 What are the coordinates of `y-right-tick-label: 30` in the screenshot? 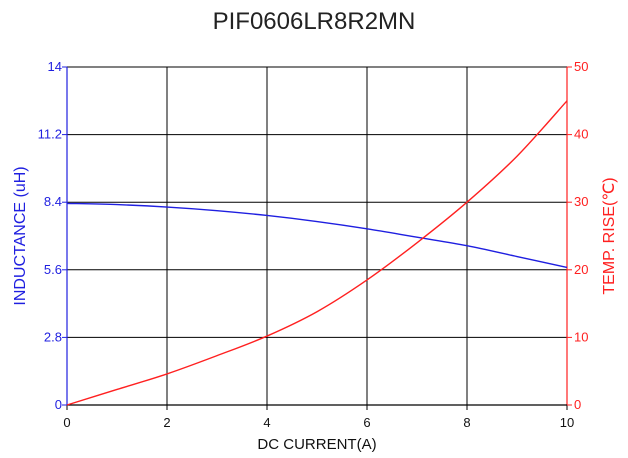 It's located at (581, 201).